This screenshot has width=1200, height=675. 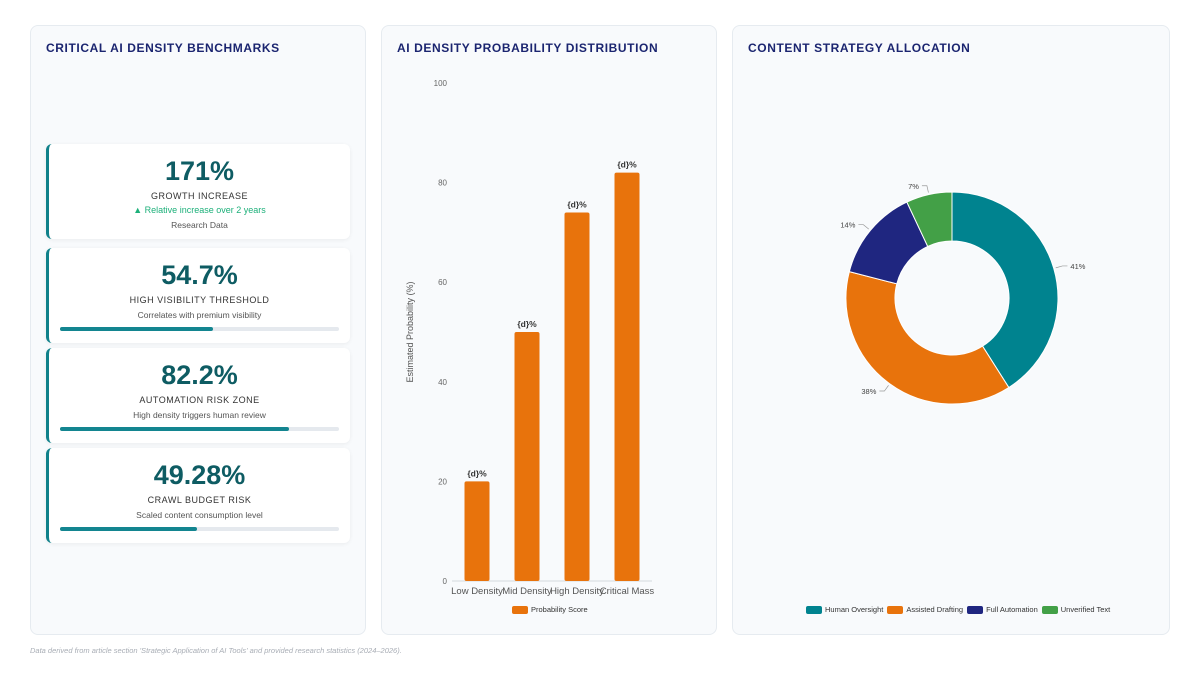 What do you see at coordinates (477, 591) in the screenshot?
I see `x-tick-label: Low Density` at bounding box center [477, 591].